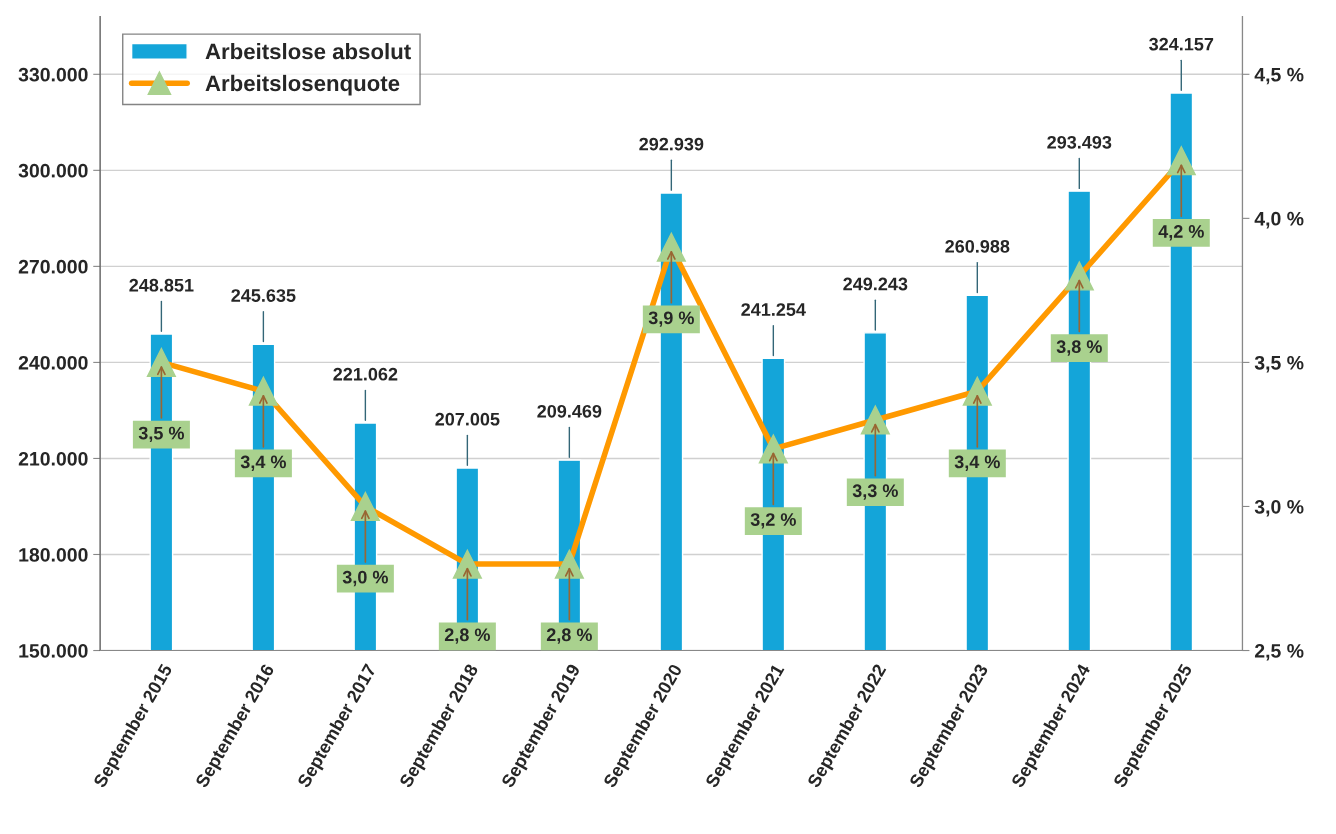  What do you see at coordinates (1279, 508) in the screenshot?
I see `y2-tick-label: 3,0 %` at bounding box center [1279, 508].